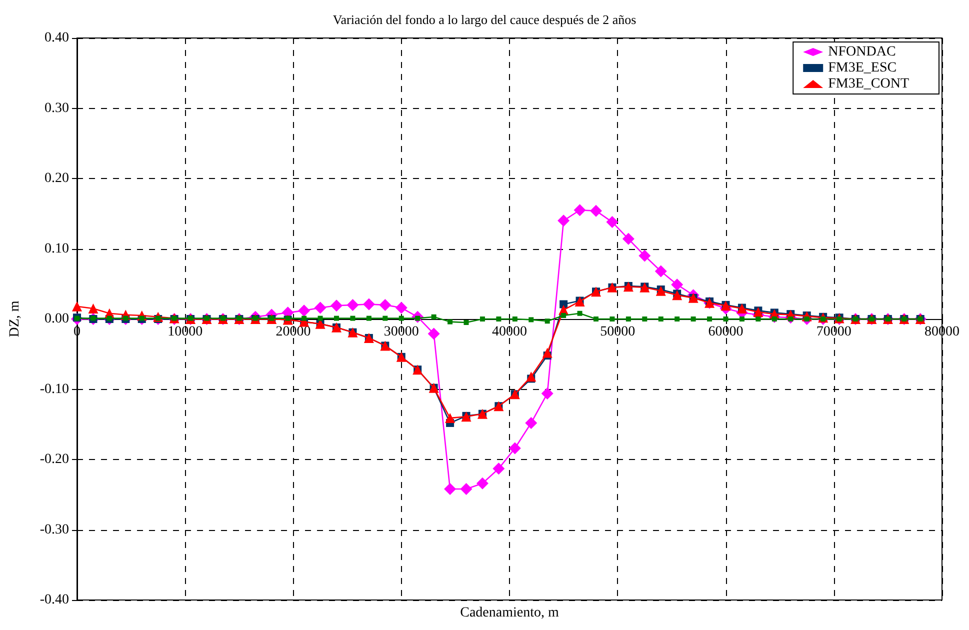 The width and height of the screenshot is (969, 630). What do you see at coordinates (618, 332) in the screenshot?
I see `x-tick-label: 50000` at bounding box center [618, 332].